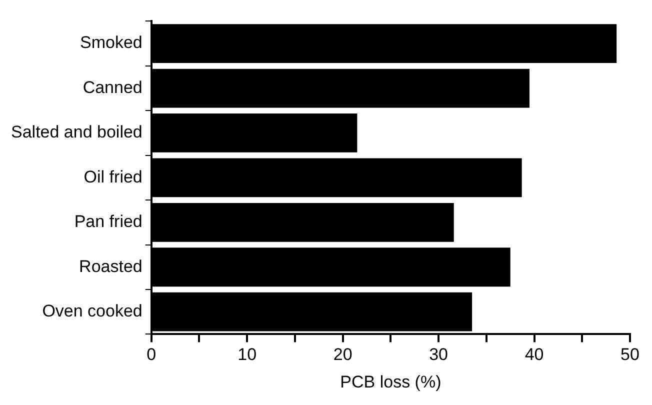 Image resolution: width=652 pixels, height=405 pixels. I want to click on y-tick-label: Pan fried, so click(108, 222).